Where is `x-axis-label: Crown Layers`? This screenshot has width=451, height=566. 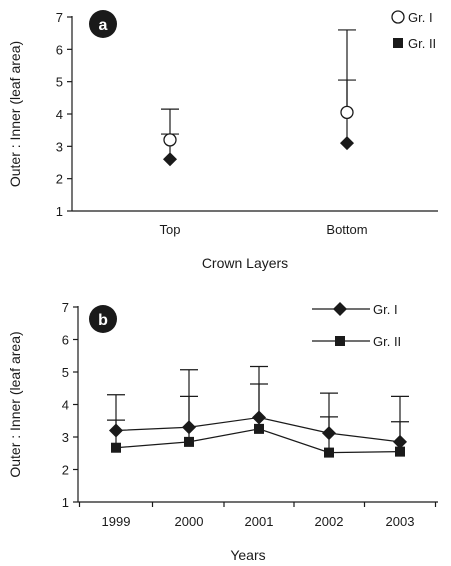 x-axis-label: Crown Layers is located at coordinates (245, 263).